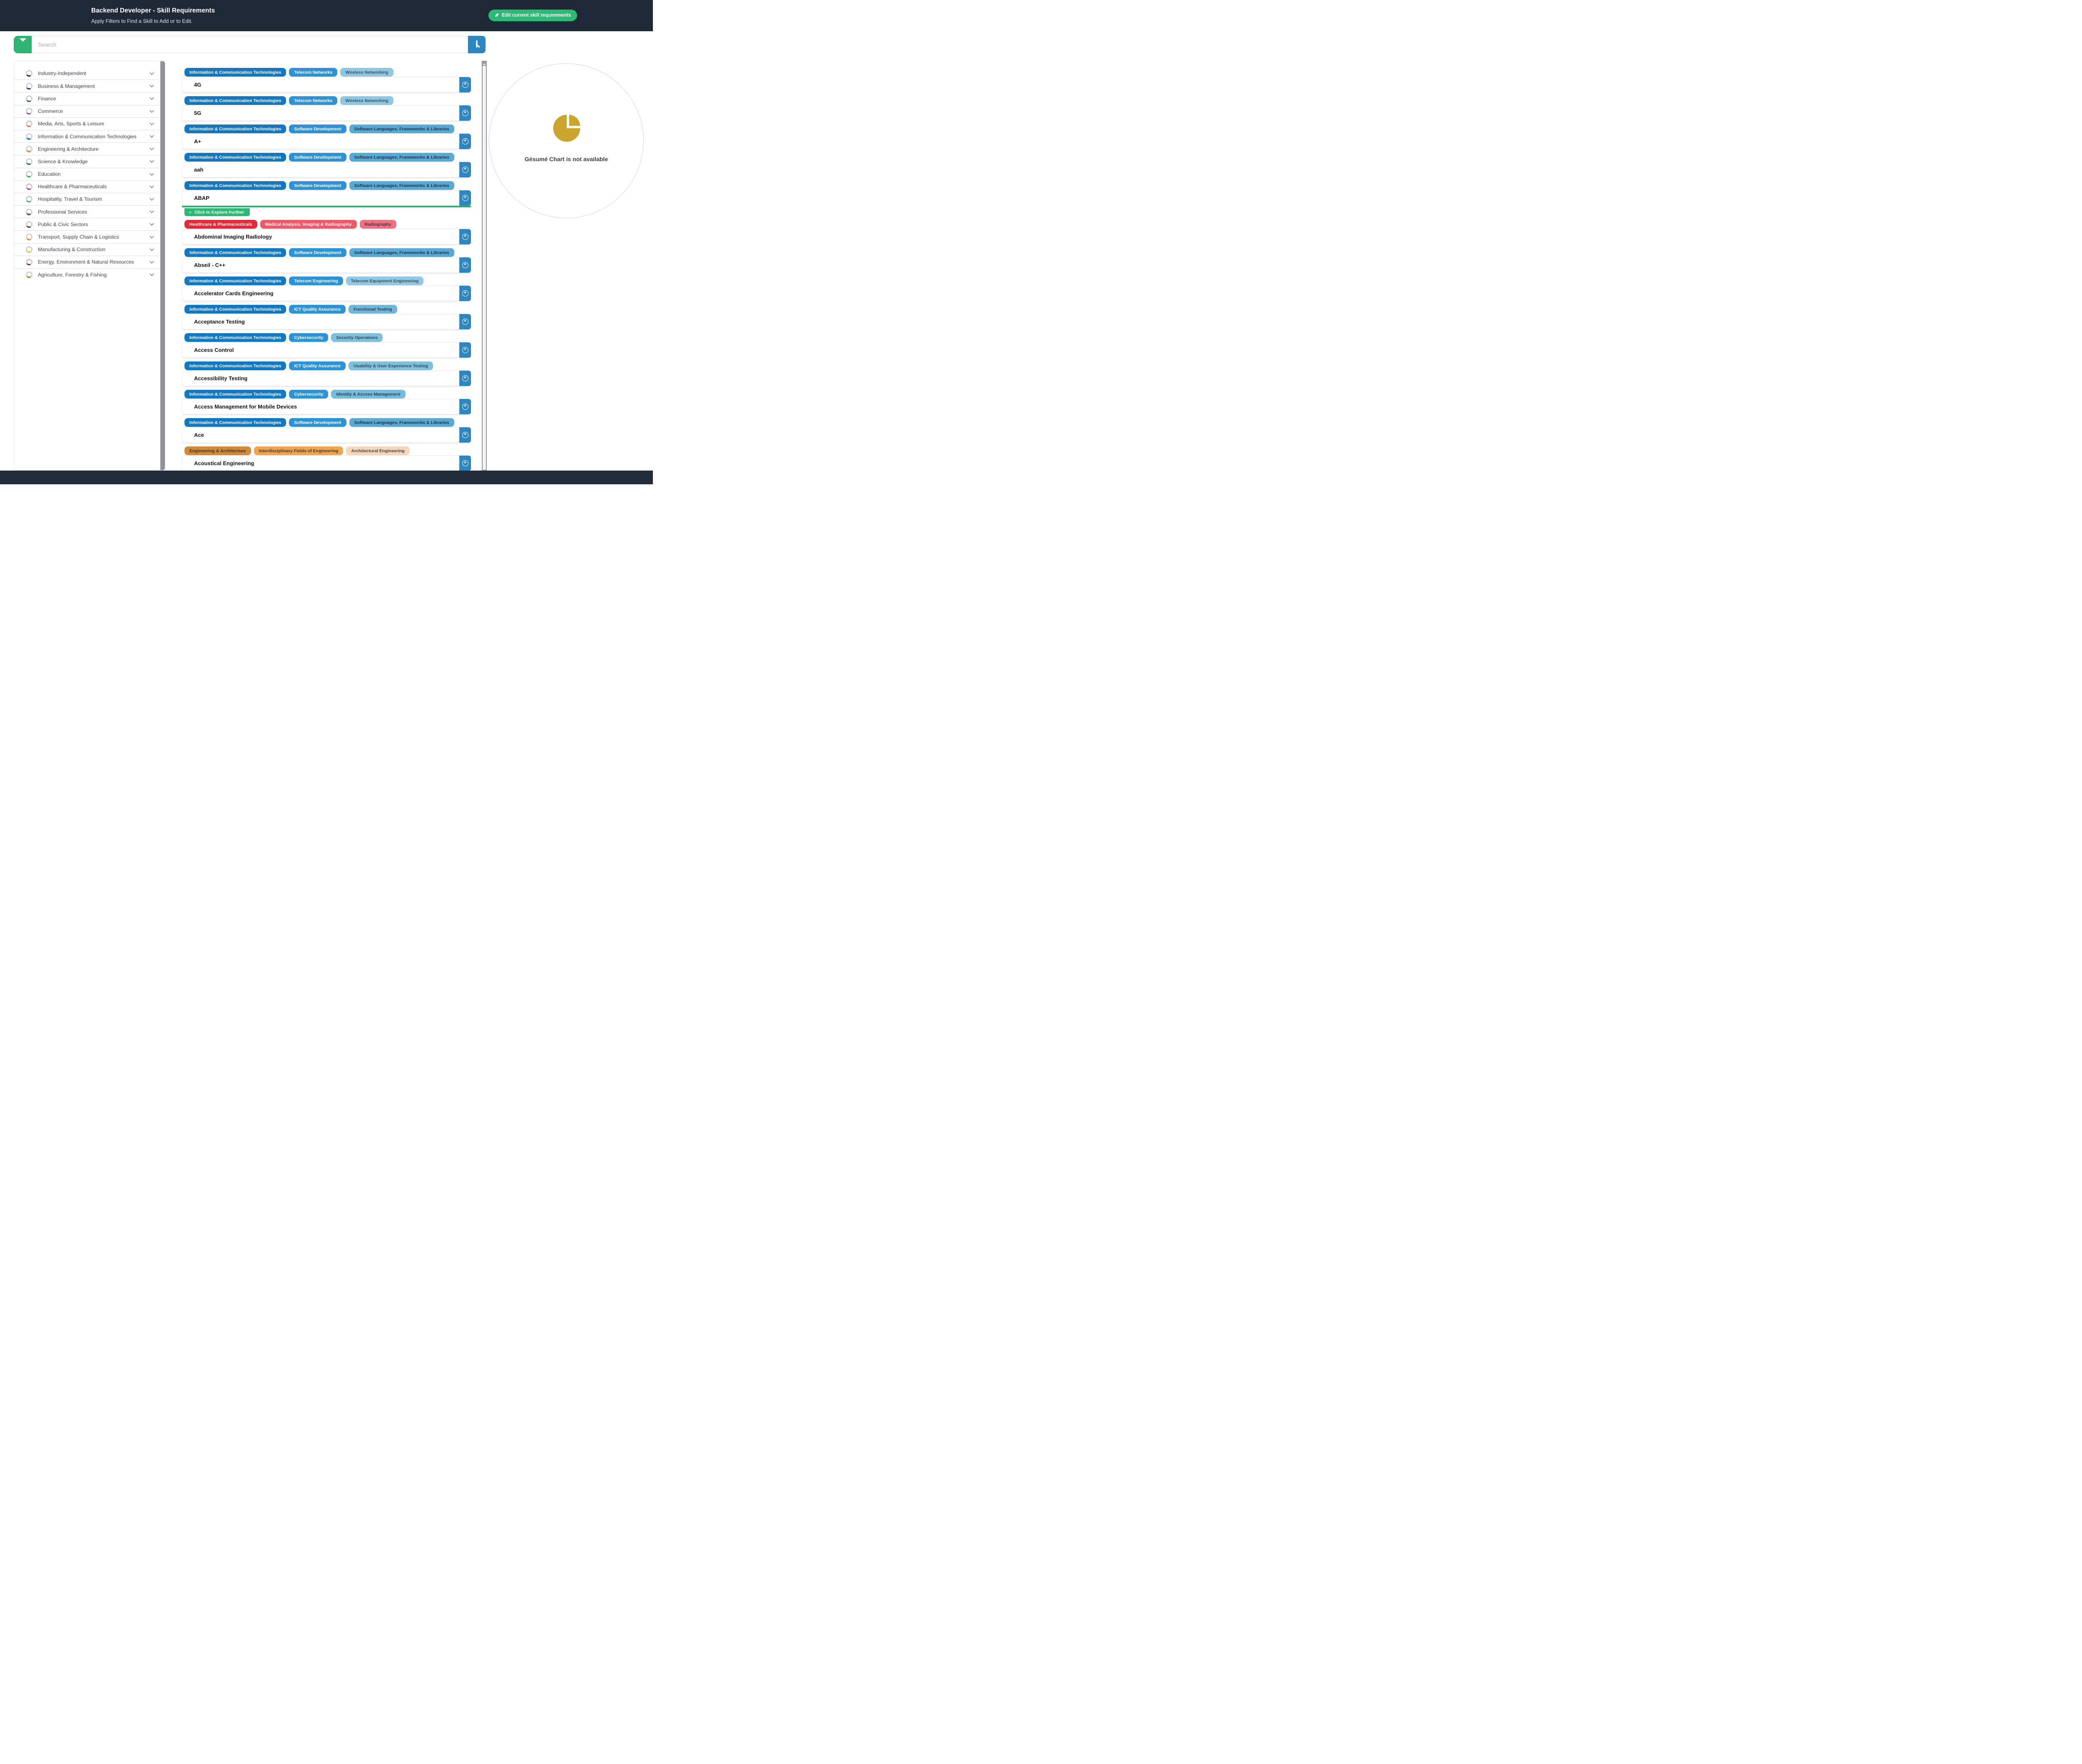 The width and height of the screenshot is (2082, 1764). What do you see at coordinates (162, 265) in the screenshot?
I see `sidebar-scrollbar` at bounding box center [162, 265].